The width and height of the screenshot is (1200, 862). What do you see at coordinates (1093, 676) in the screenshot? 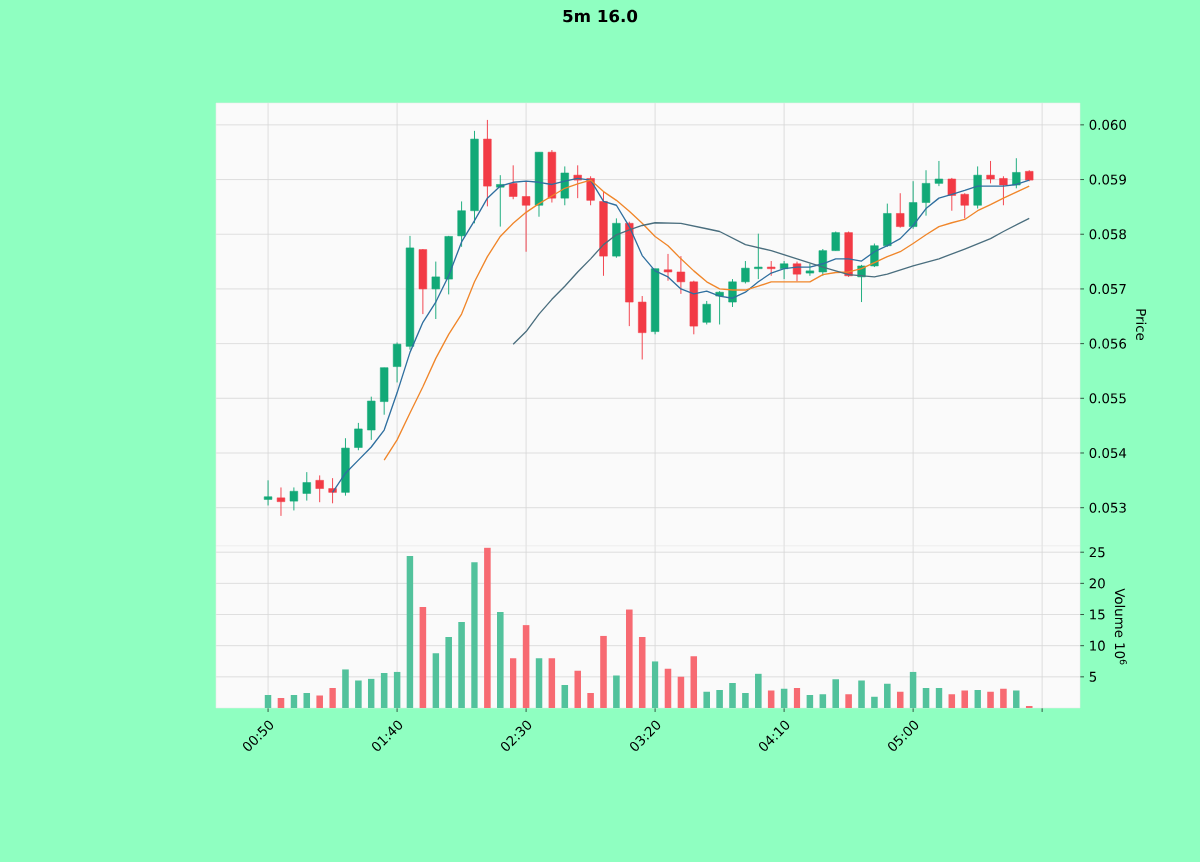
I see `y-tick-label: 5` at bounding box center [1093, 676].